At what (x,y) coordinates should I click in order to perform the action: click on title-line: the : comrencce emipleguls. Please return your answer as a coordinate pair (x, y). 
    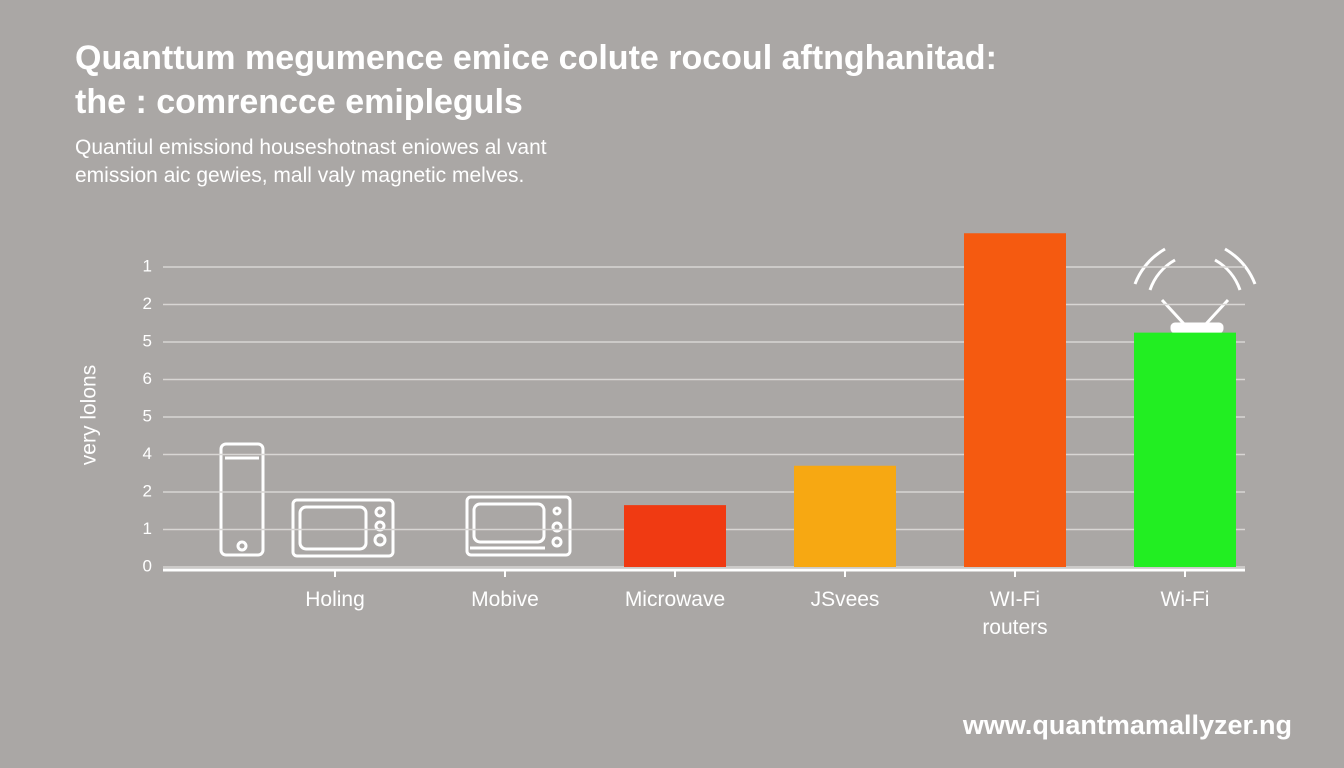
    Looking at the image, I should click on (299, 102).